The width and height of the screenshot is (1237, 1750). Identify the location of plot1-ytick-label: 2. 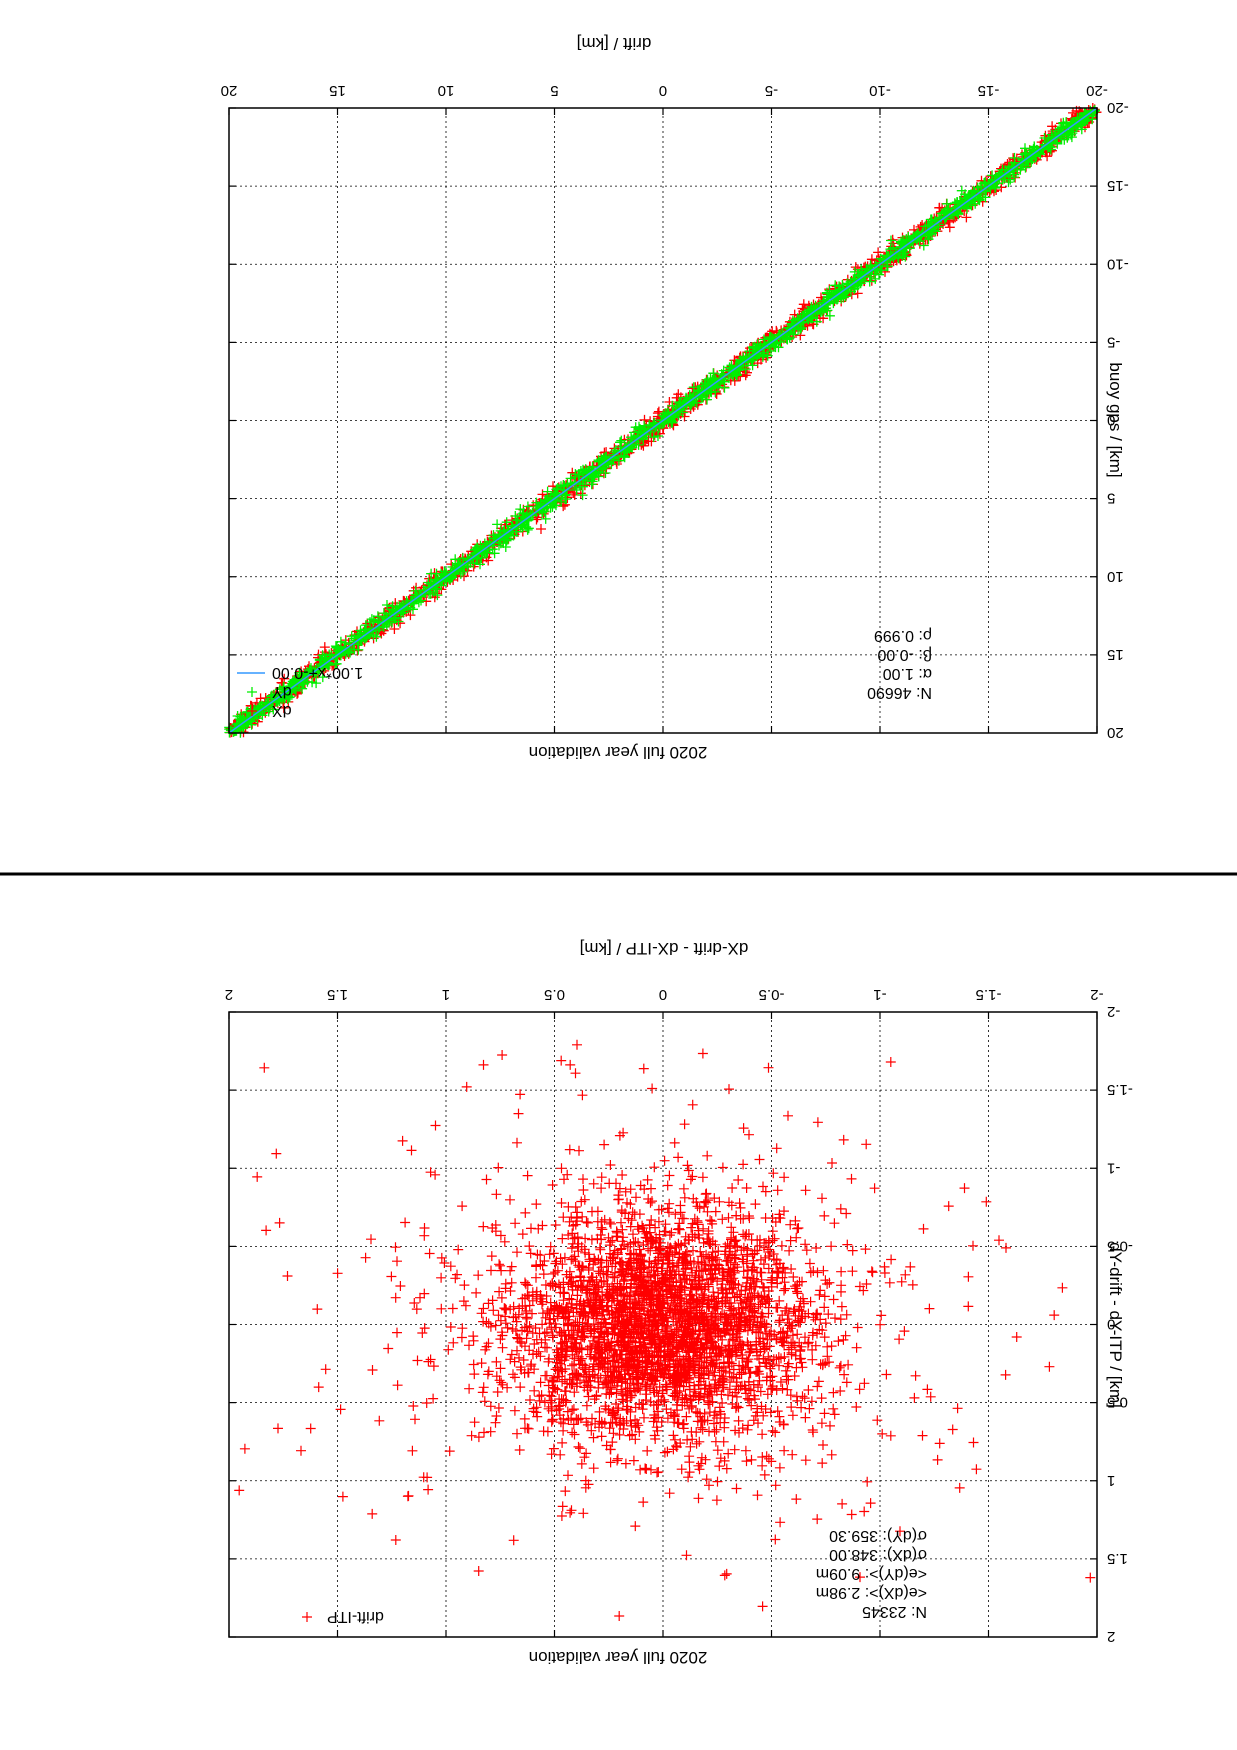
(1111, 1636).